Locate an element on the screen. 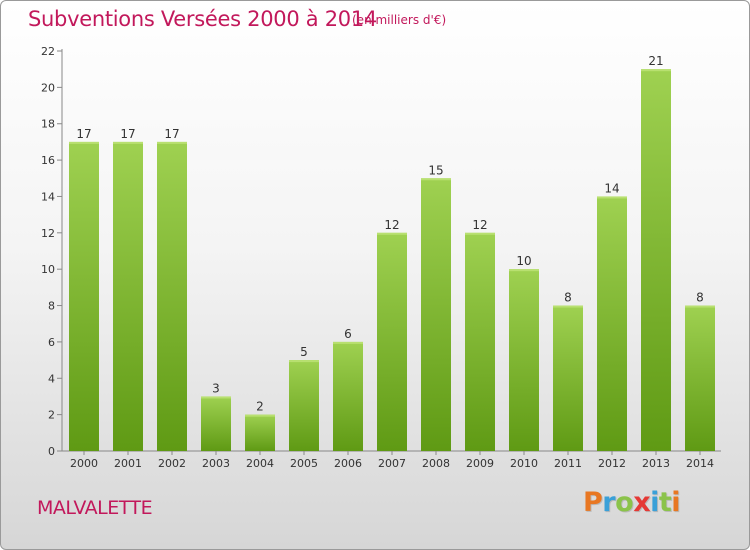  y-tick-label: 20 is located at coordinates (48, 87).